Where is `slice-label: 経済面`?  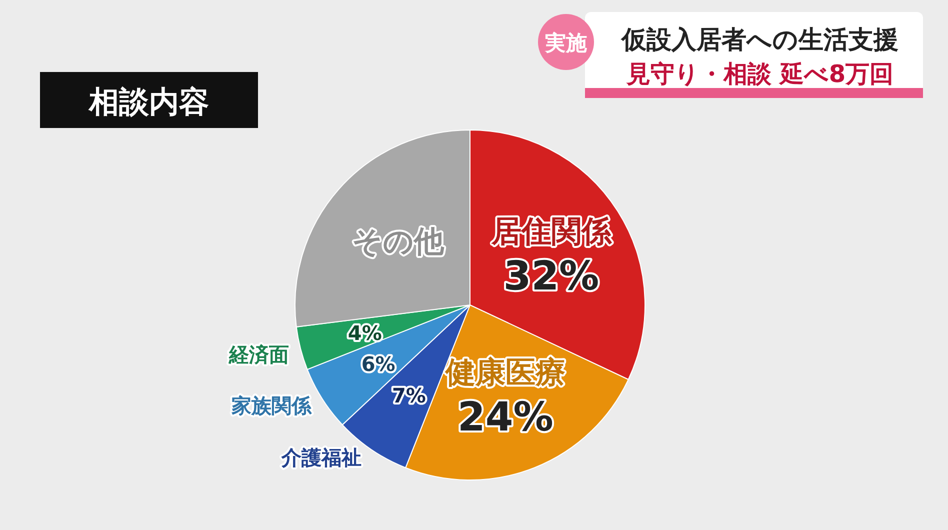
slice-label: 経済面 is located at coordinates (259, 354).